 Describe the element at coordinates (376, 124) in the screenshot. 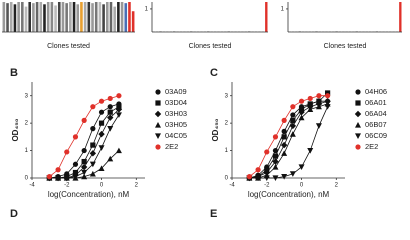

I see `legend-label: 06B07` at that location.